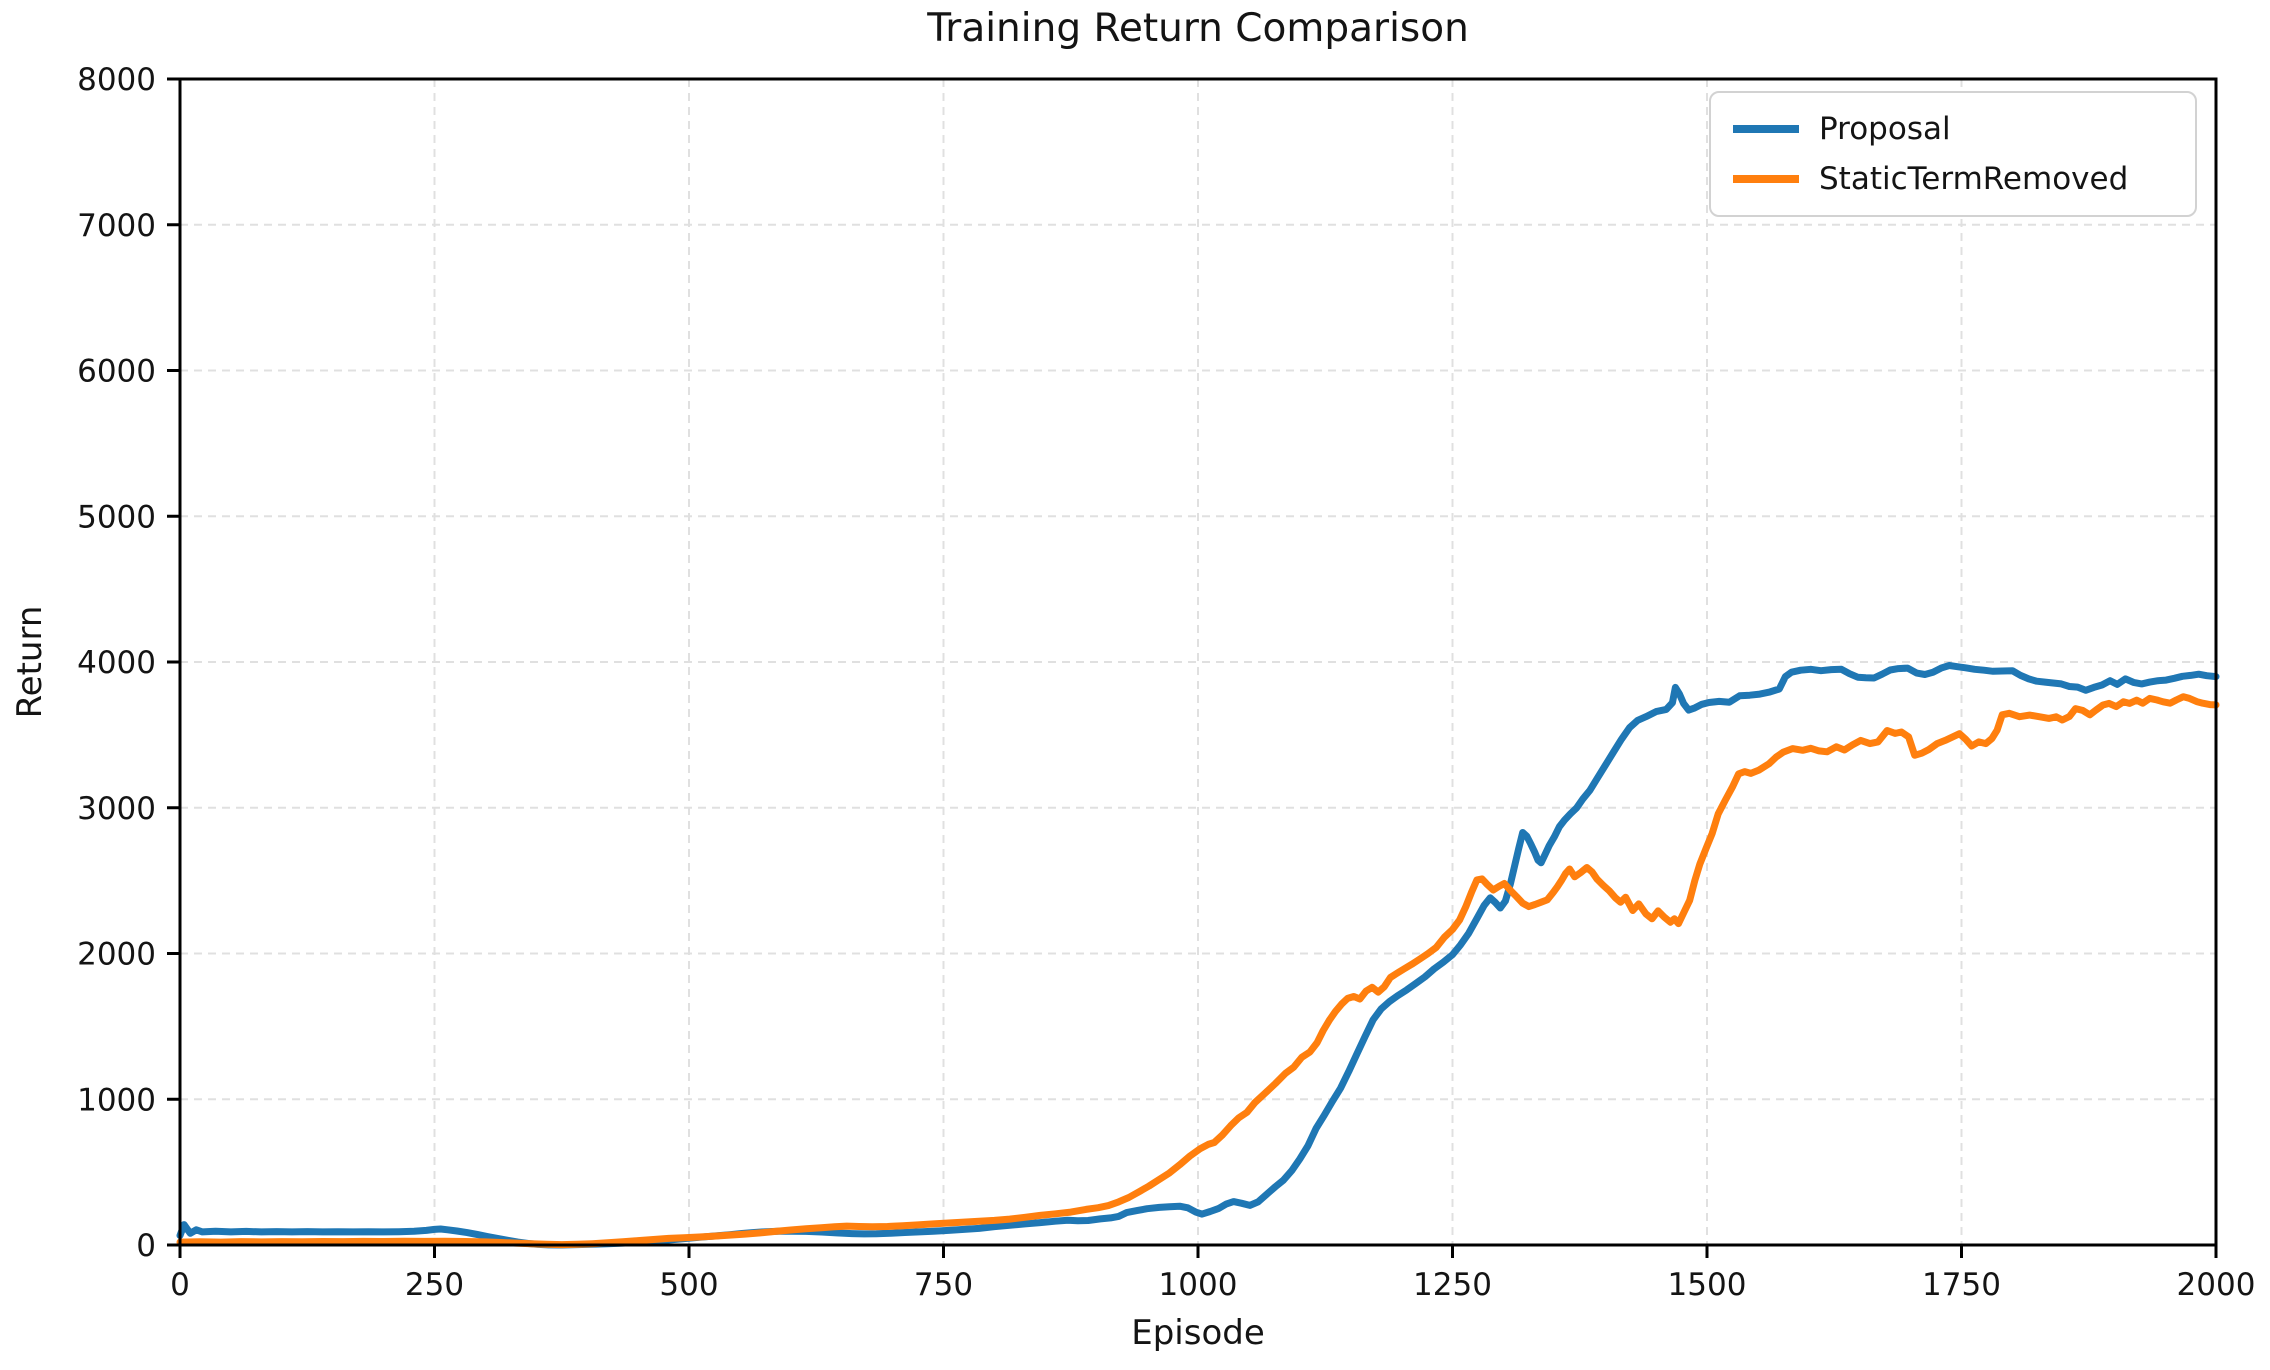 This screenshot has width=2270, height=1370. I want to click on y-tick-label: 6000, so click(116, 372).